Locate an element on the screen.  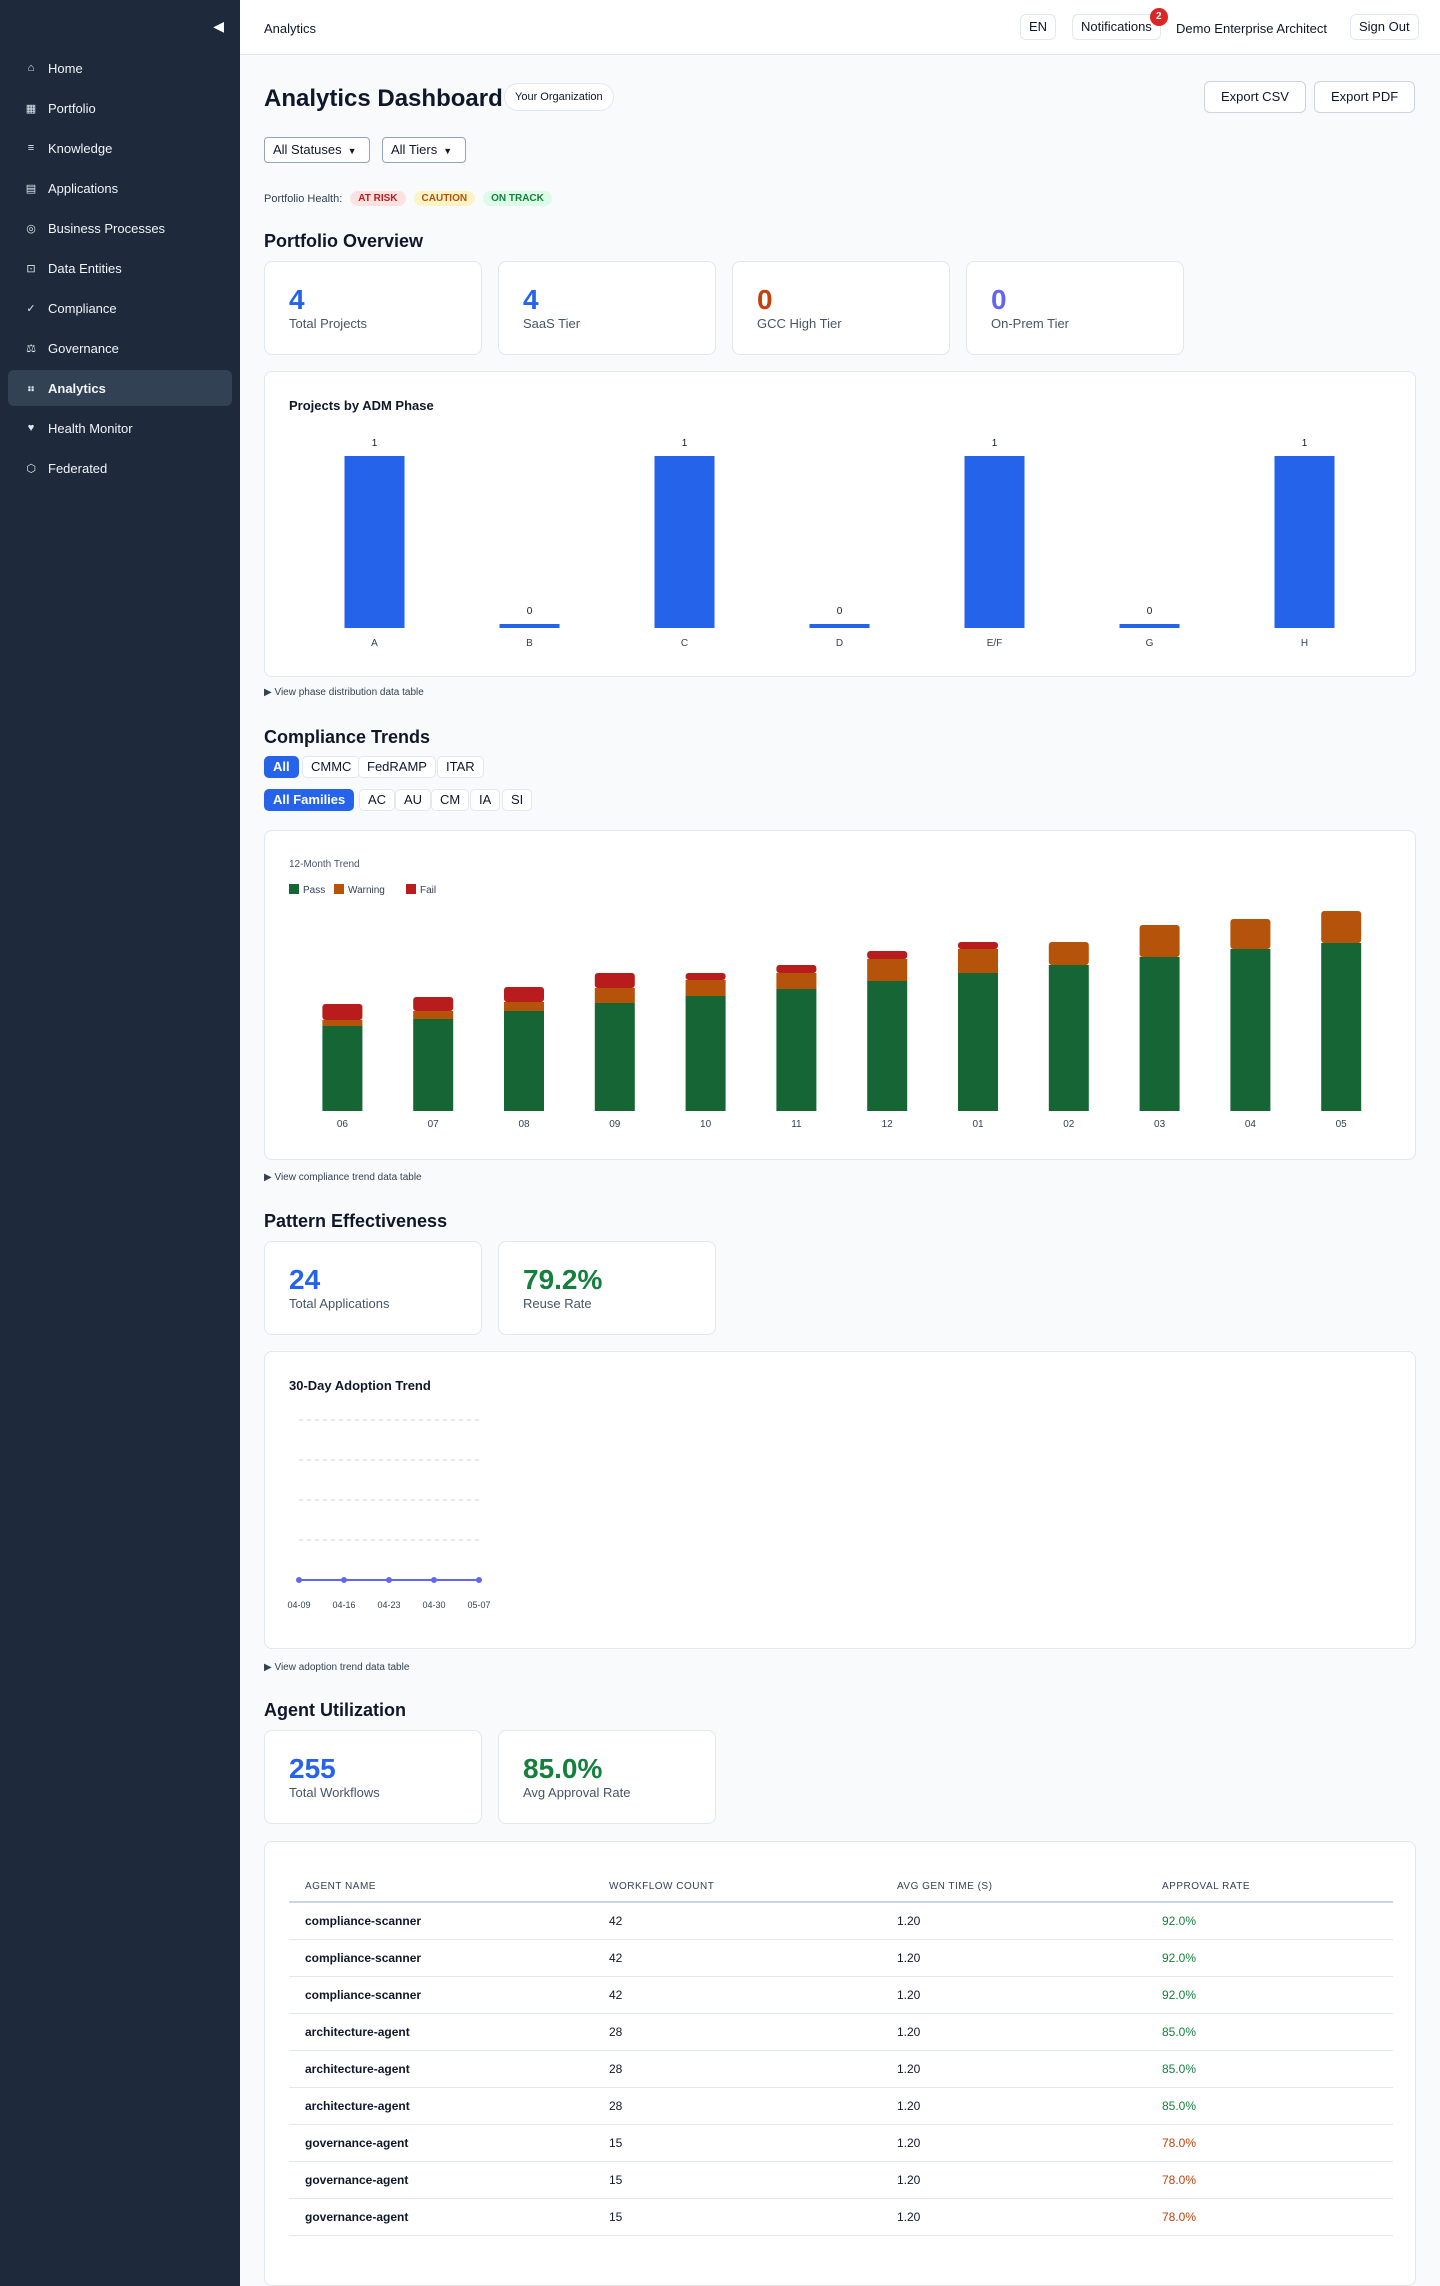
filter-cmmc: CMMC is located at coordinates (331, 767).